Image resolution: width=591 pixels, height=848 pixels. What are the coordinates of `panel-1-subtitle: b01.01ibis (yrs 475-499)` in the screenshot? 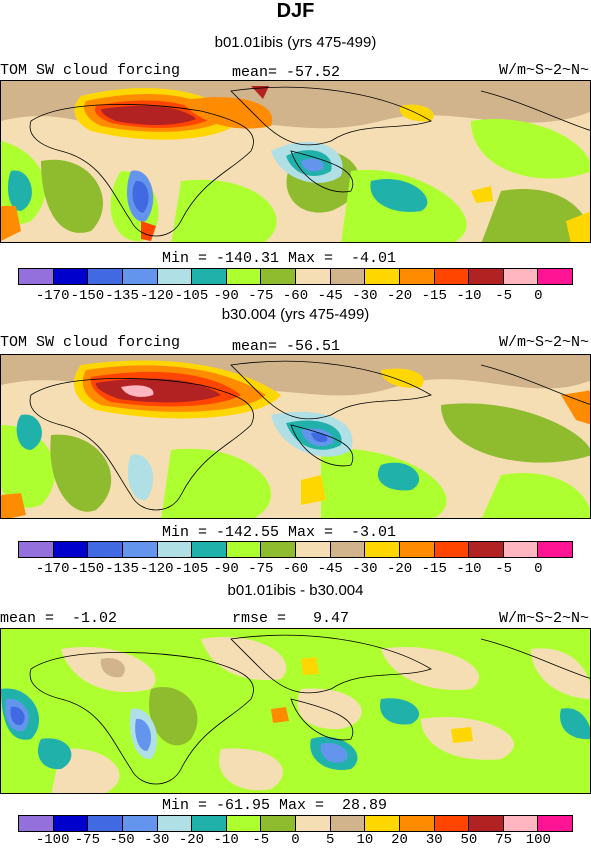 It's located at (295, 42).